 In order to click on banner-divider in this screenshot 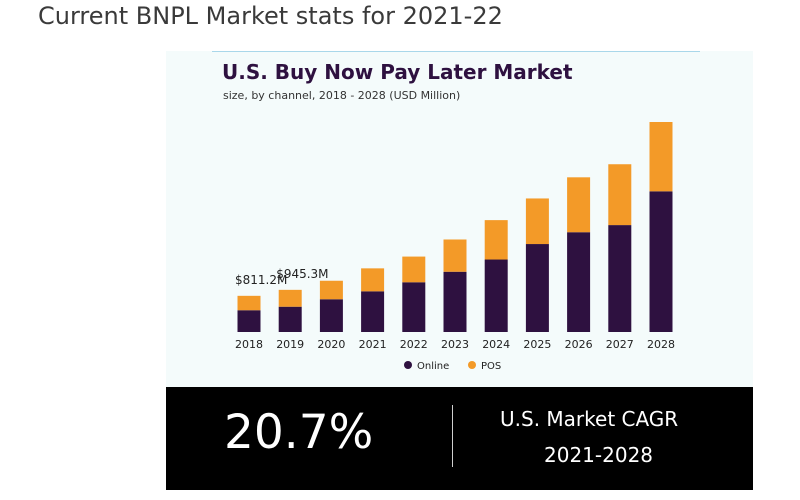, I will do `click(452, 436)`.